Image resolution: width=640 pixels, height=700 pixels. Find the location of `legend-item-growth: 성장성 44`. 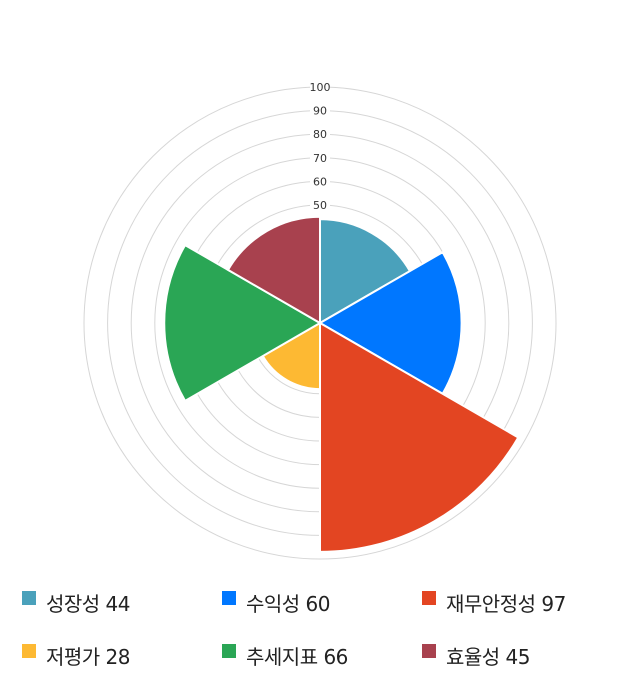

legend-item-growth: 성장성 44 is located at coordinates (76, 603).